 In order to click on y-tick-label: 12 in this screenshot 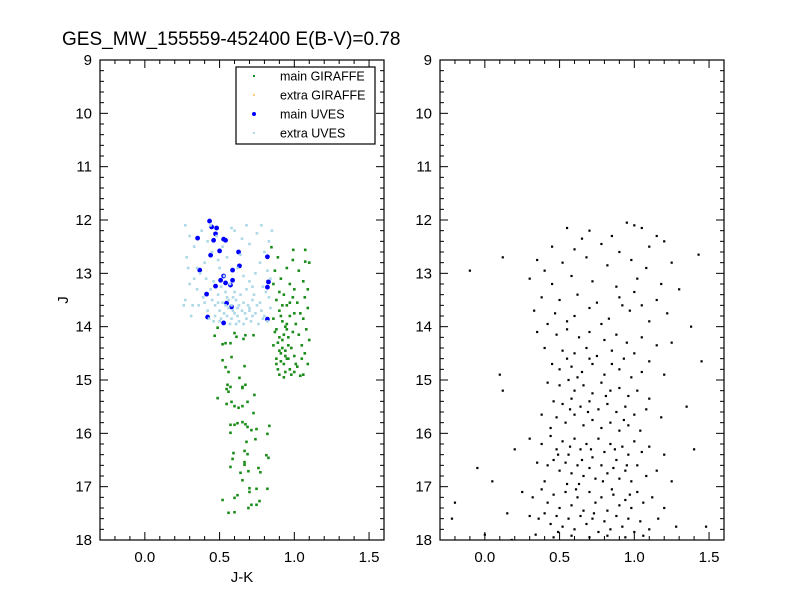, I will do `click(83, 220)`.